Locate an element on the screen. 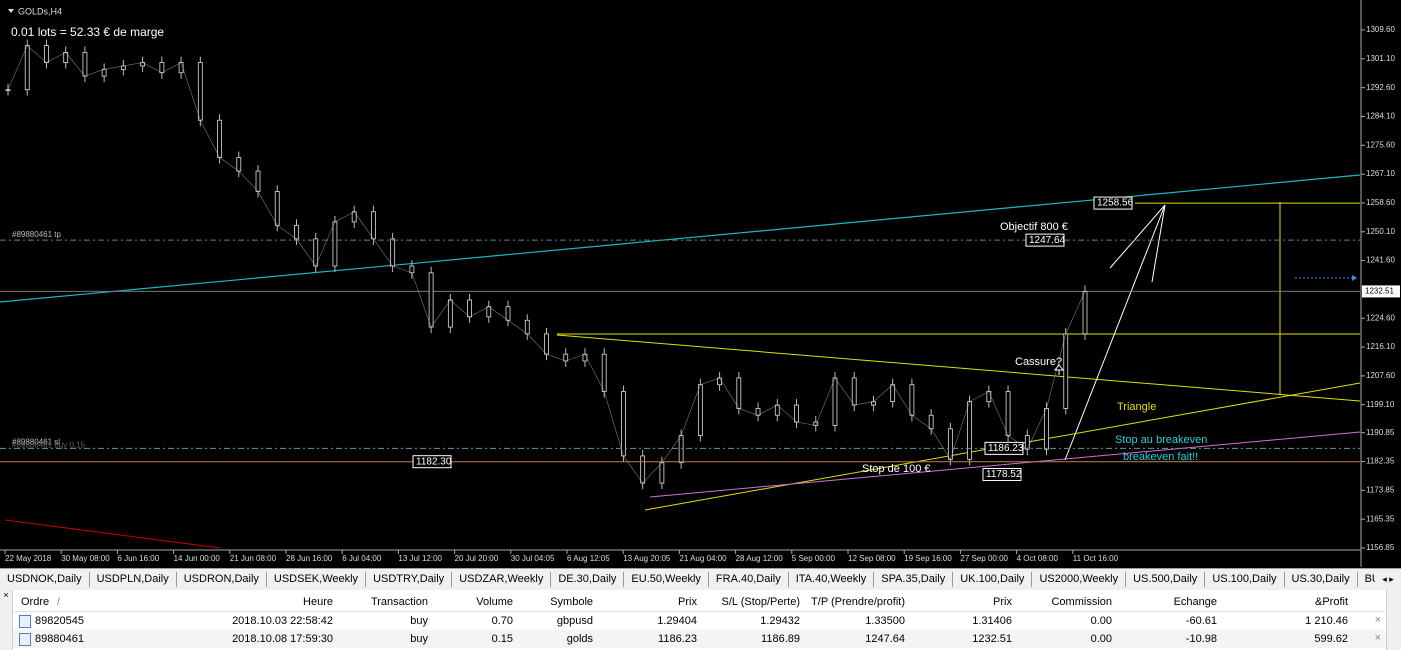 The image size is (1401, 650). y-tick-label: 1173.85 is located at coordinates (1380, 489).